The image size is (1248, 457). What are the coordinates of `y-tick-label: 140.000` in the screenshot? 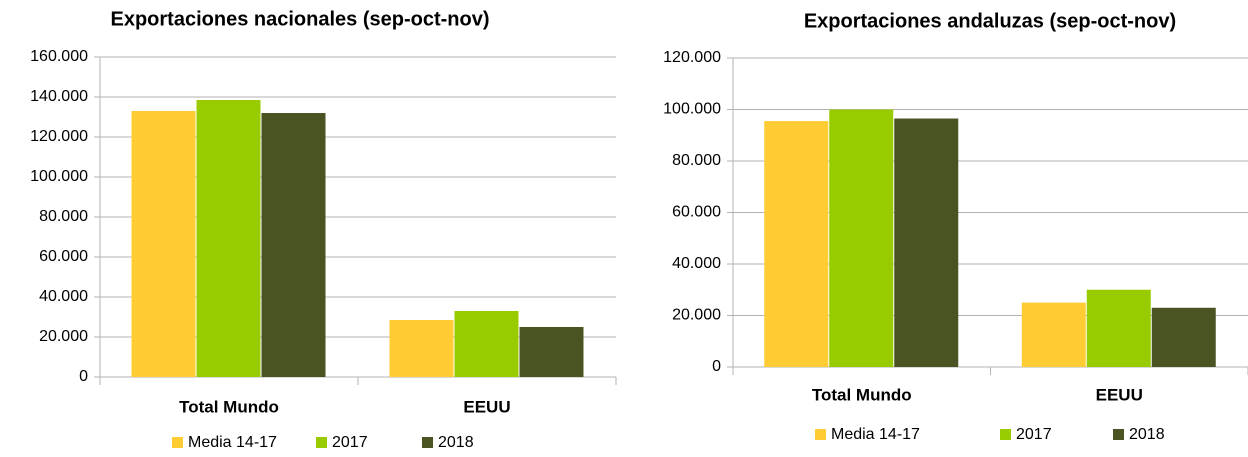 It's located at (59, 96).